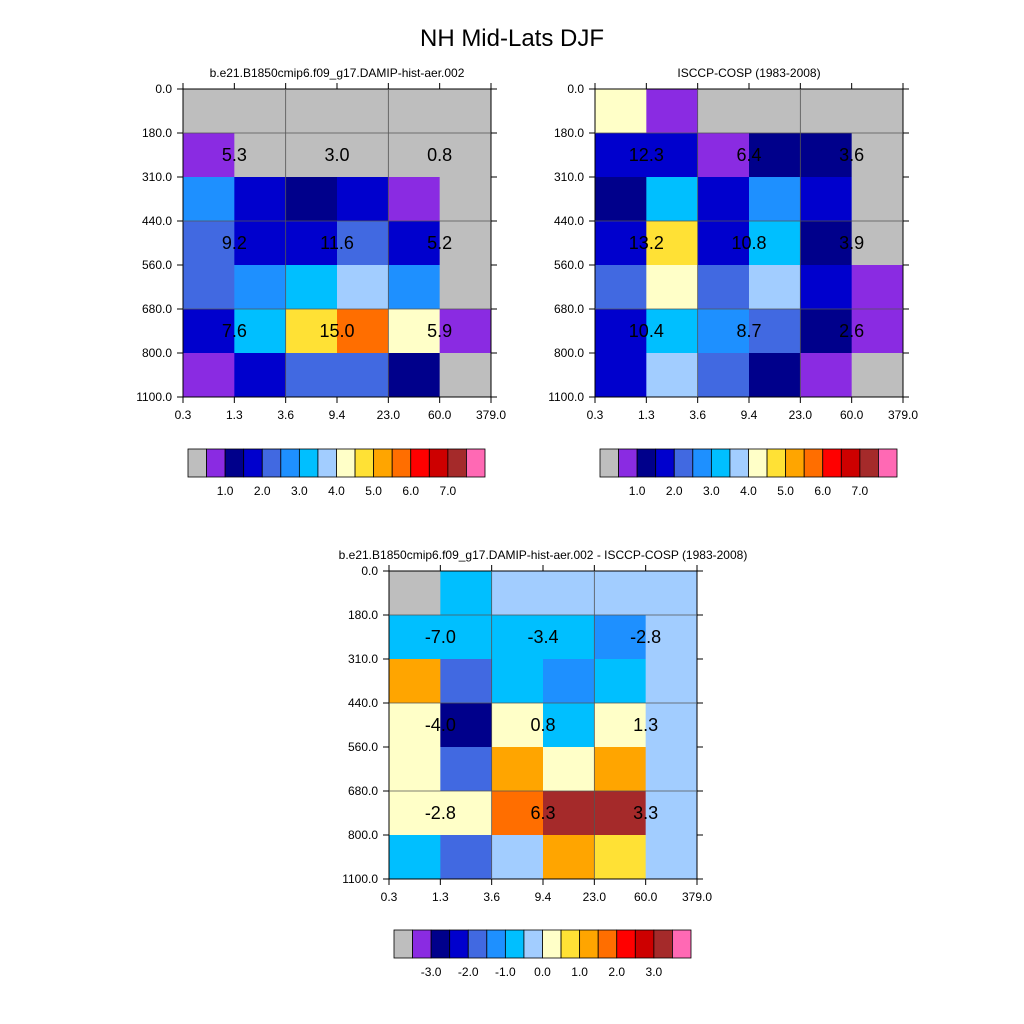 The height and width of the screenshot is (1024, 1024). Describe the element at coordinates (569, 309) in the screenshot. I see `y-tick-label: 680.0` at that location.